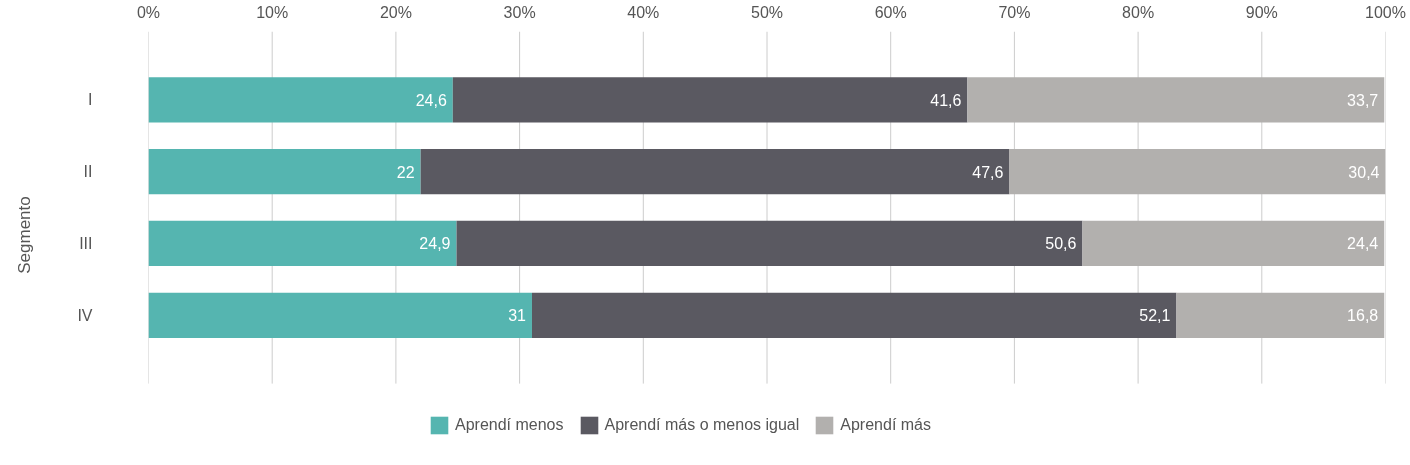  Describe the element at coordinates (405, 172) in the screenshot. I see `data-label: 22` at that location.